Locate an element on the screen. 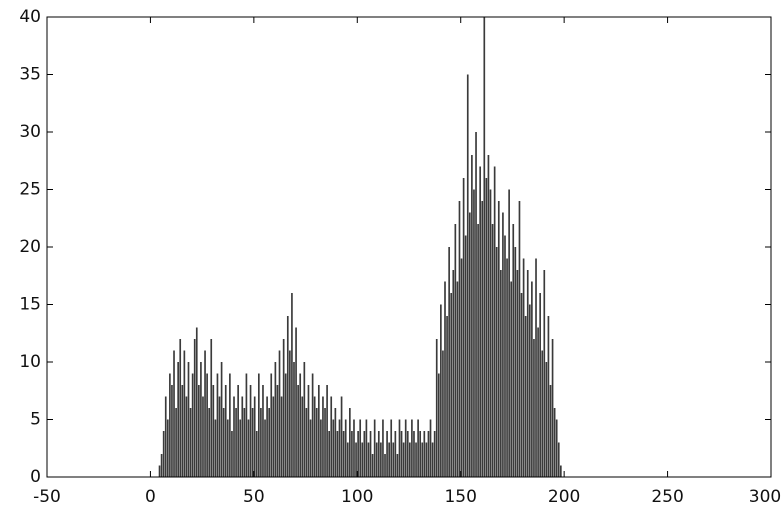  y-tick-label: 10 is located at coordinates (30, 362).